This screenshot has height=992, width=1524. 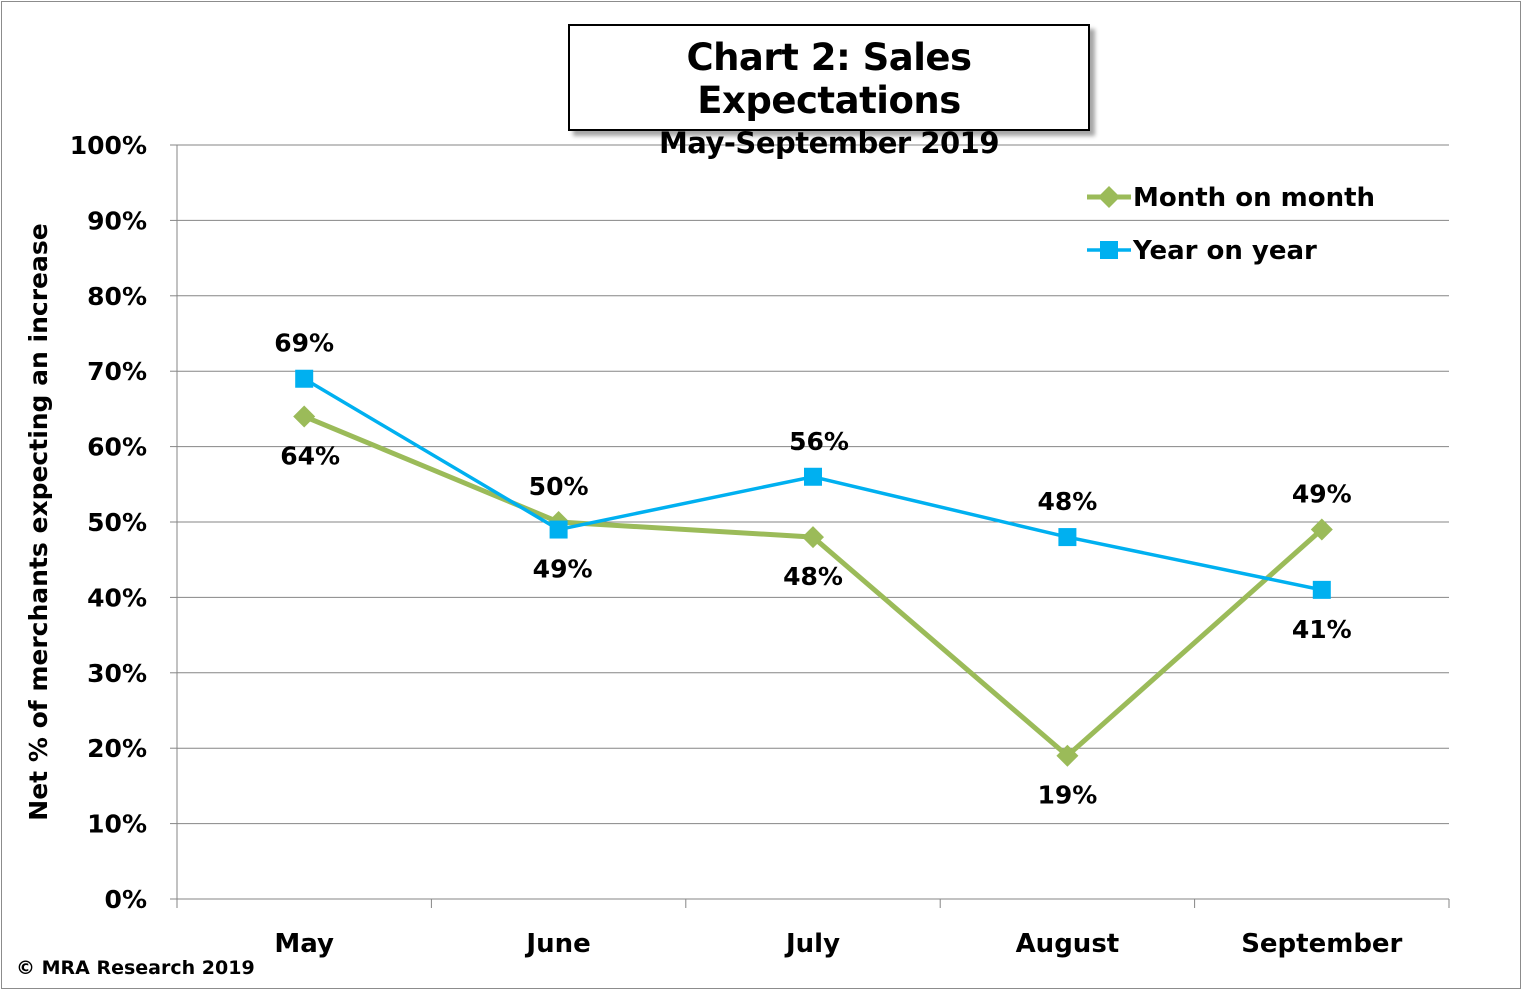 I want to click on y-tick-label: 100%, so click(x=108, y=145).